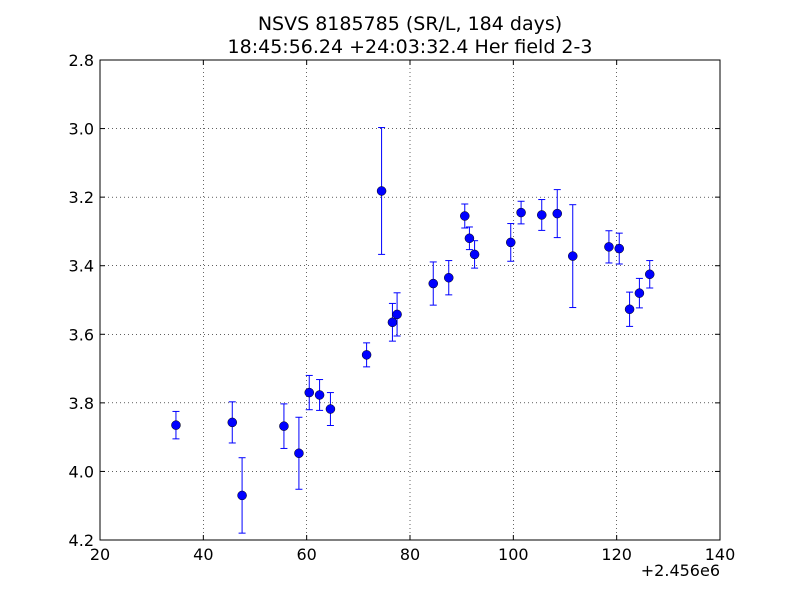  Describe the element at coordinates (81, 266) in the screenshot. I see `y-tick-label: 3.4` at that location.